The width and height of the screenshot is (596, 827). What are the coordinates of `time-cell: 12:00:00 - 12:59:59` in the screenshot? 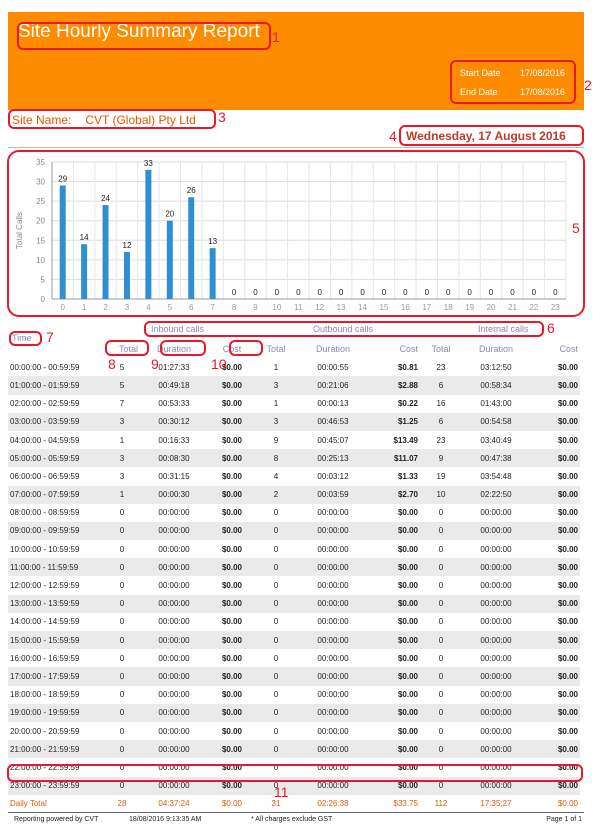 It's located at (45, 586).